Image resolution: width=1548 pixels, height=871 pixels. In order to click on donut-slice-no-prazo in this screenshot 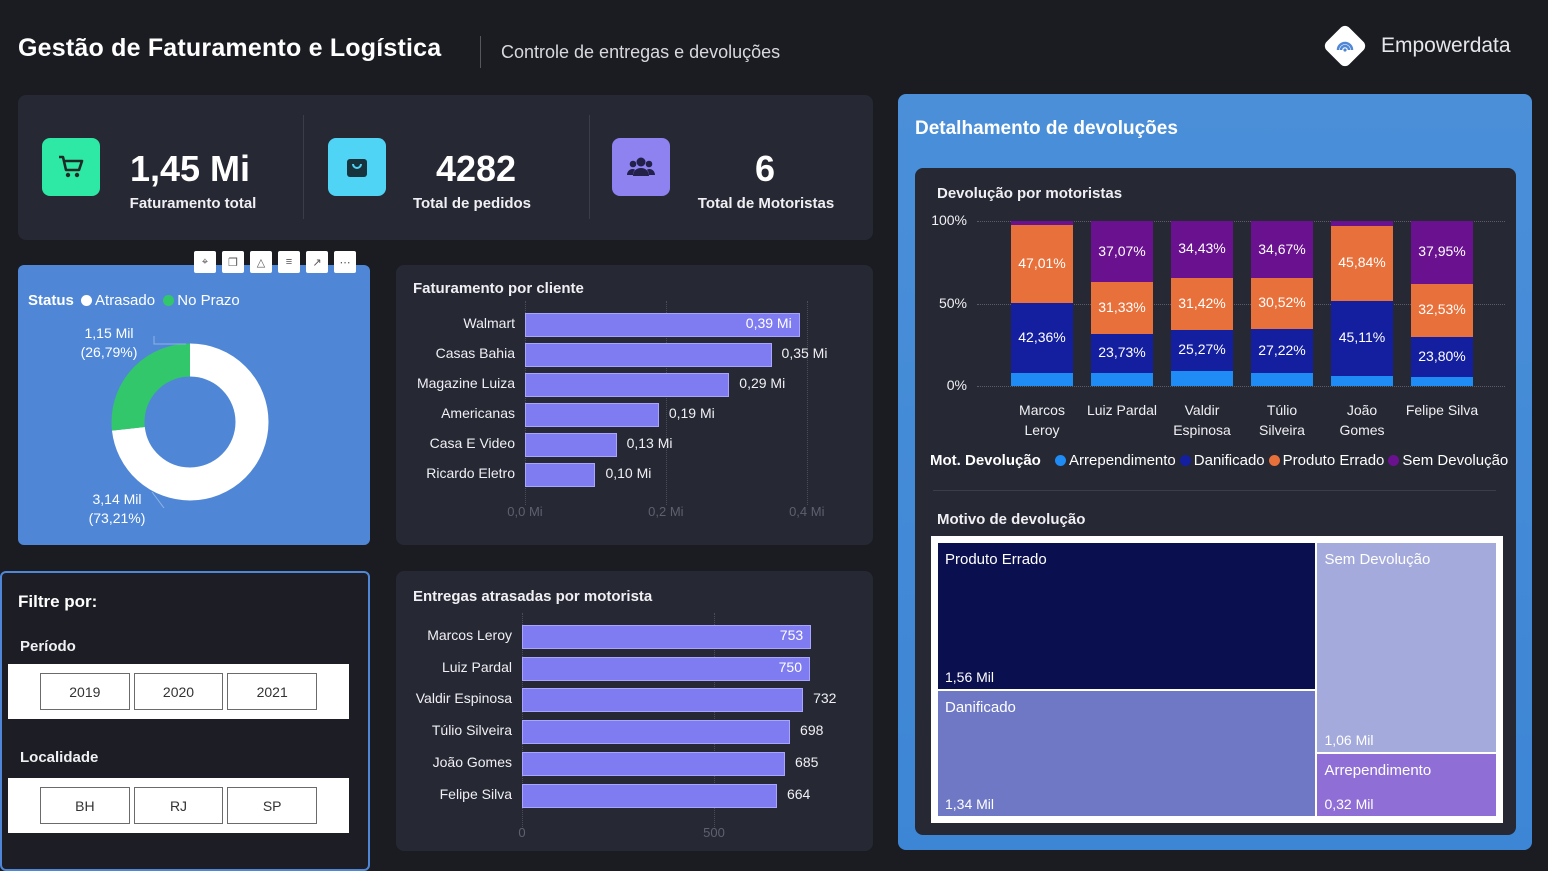, I will do `click(190, 422)`.